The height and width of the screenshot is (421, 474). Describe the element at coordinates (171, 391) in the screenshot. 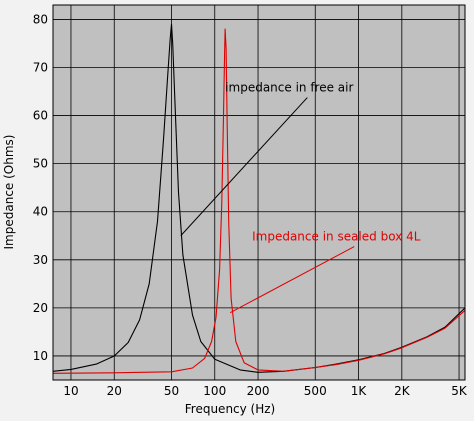

I see `x-tick-label: 50` at that location.